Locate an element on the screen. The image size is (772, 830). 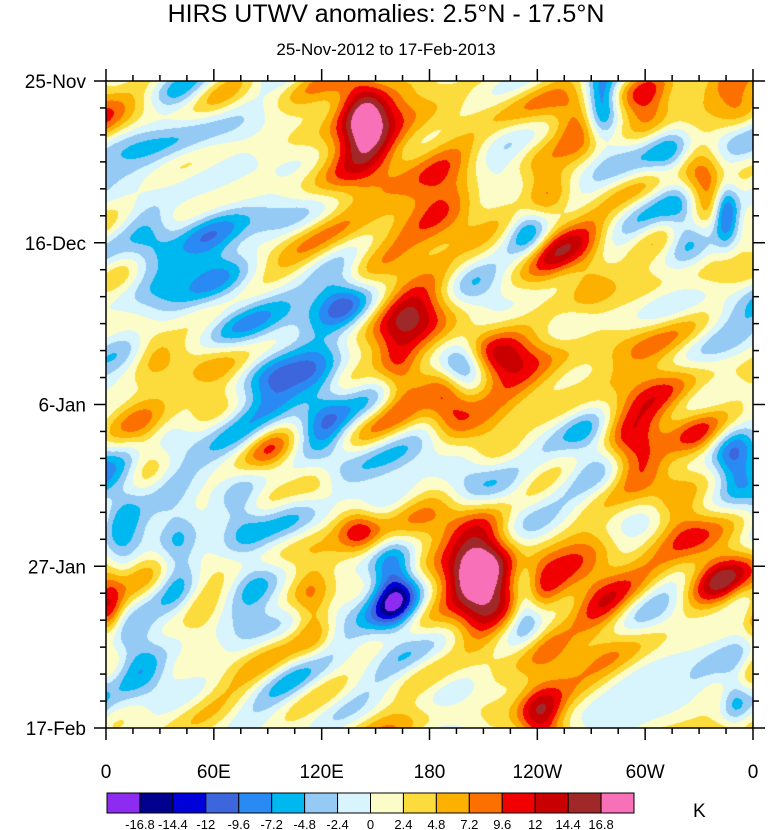
chart-subtitle: 25-Nov-2012 to 17-Feb-2013 is located at coordinates (386, 49).